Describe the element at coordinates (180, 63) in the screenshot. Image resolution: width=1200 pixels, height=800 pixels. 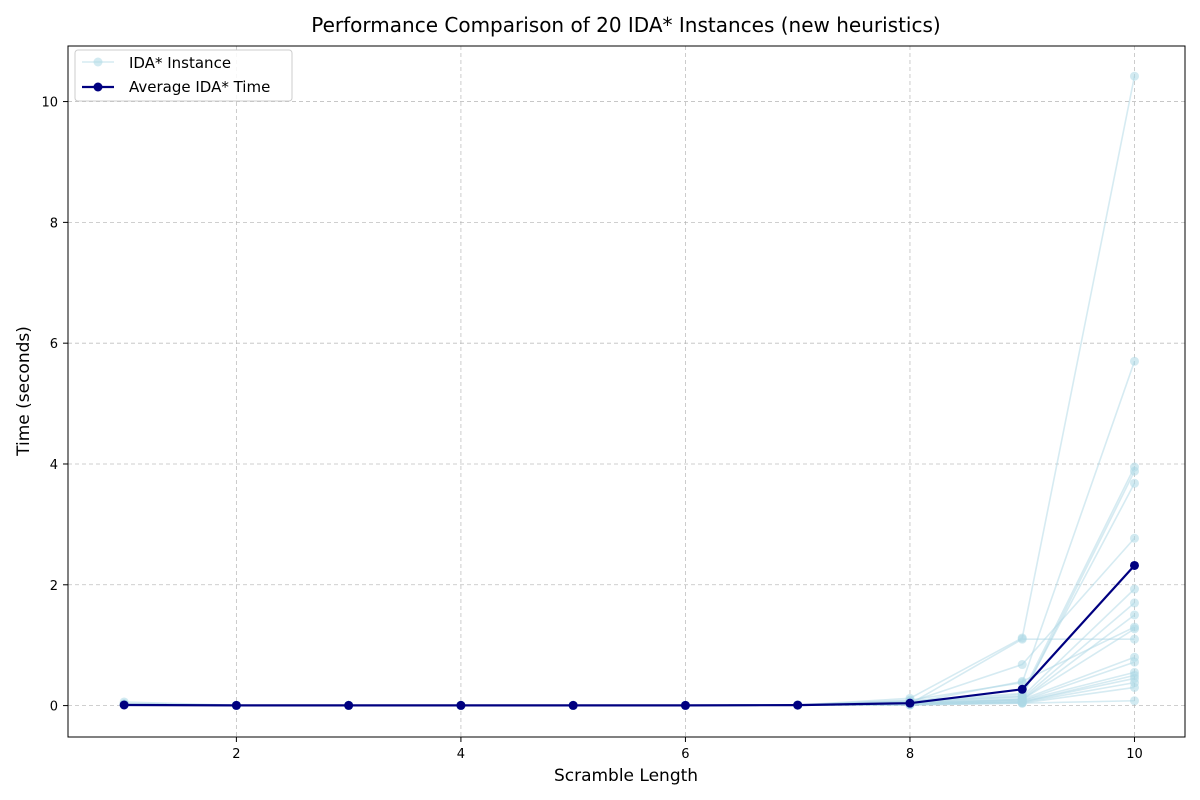
I see `legend-instance-label: IDA* Instance` at that location.